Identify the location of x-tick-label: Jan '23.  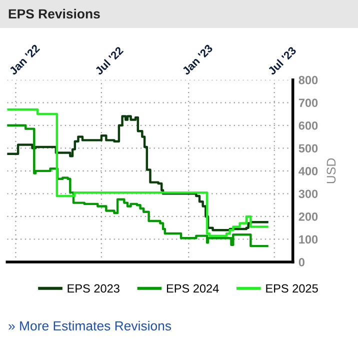
(198, 60).